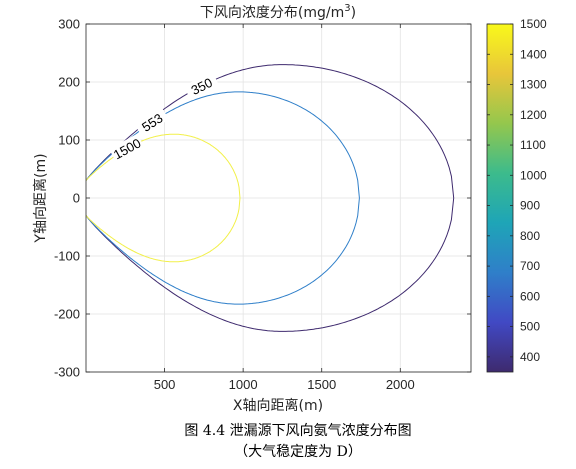  I want to click on colorbar-tick-label: 400, so click(530, 357).